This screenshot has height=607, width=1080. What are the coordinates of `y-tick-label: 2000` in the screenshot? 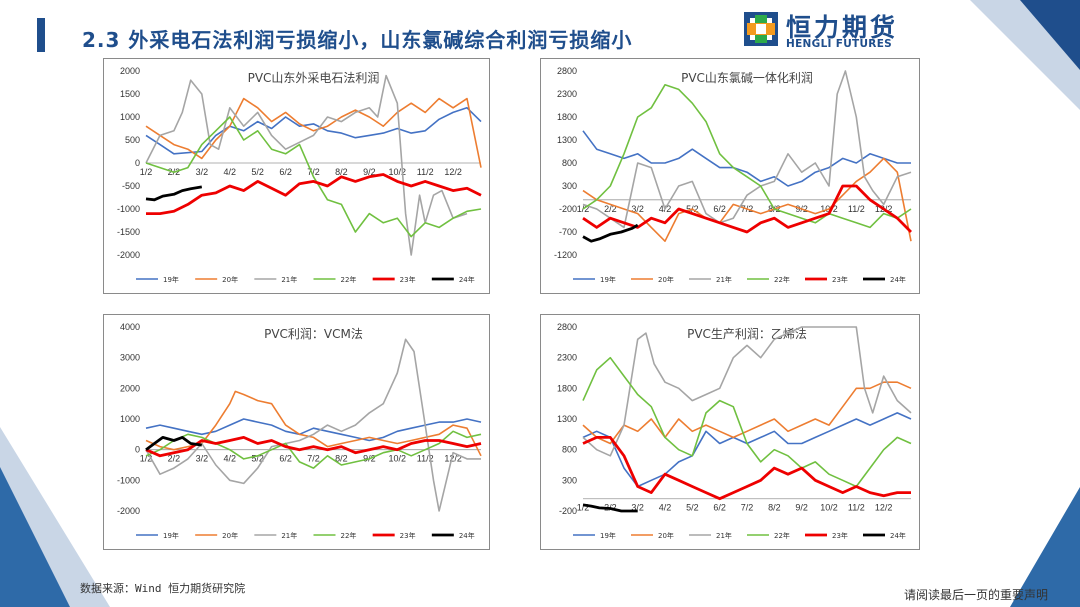 It's located at (130, 388).